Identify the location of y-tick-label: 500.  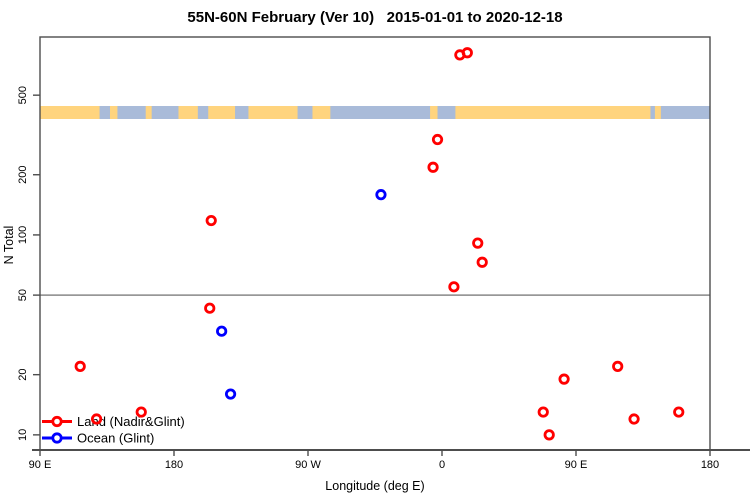
(23, 95).